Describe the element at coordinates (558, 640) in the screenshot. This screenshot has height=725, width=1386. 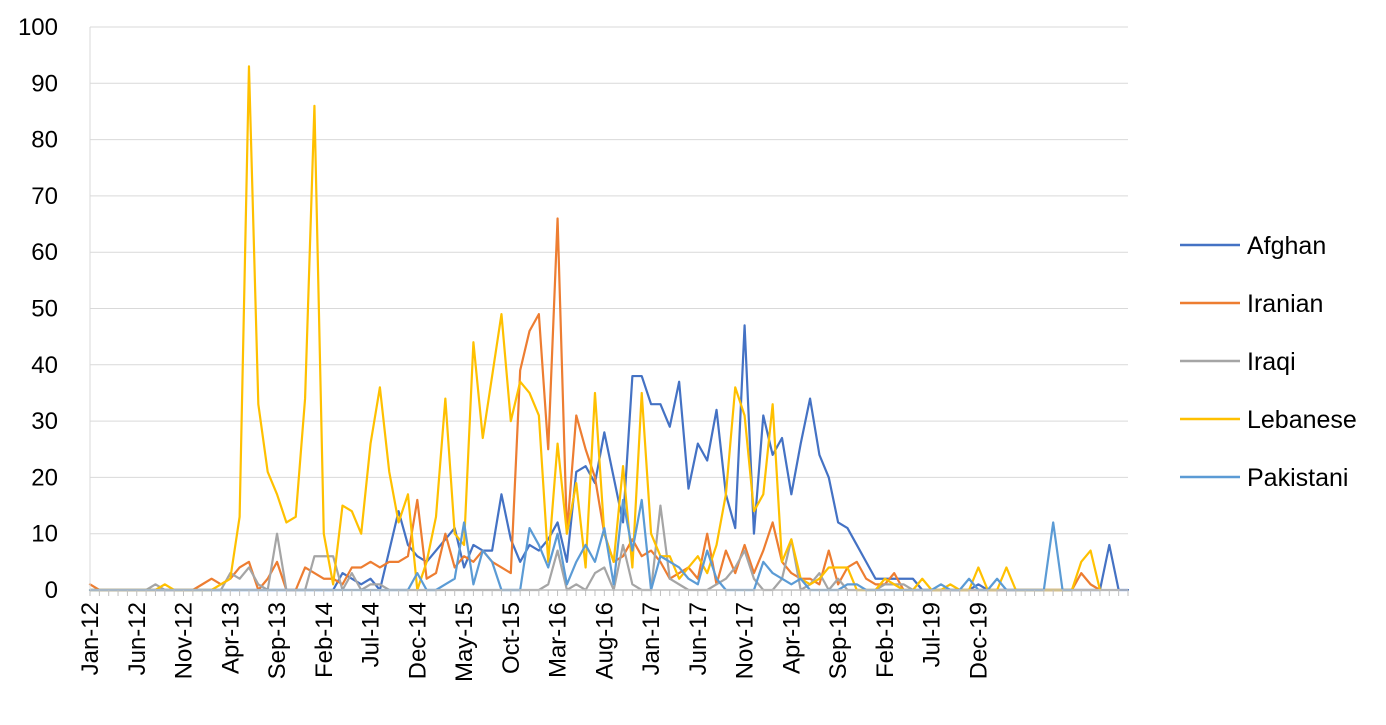
I see `x-tick-label: Mar-16` at that location.